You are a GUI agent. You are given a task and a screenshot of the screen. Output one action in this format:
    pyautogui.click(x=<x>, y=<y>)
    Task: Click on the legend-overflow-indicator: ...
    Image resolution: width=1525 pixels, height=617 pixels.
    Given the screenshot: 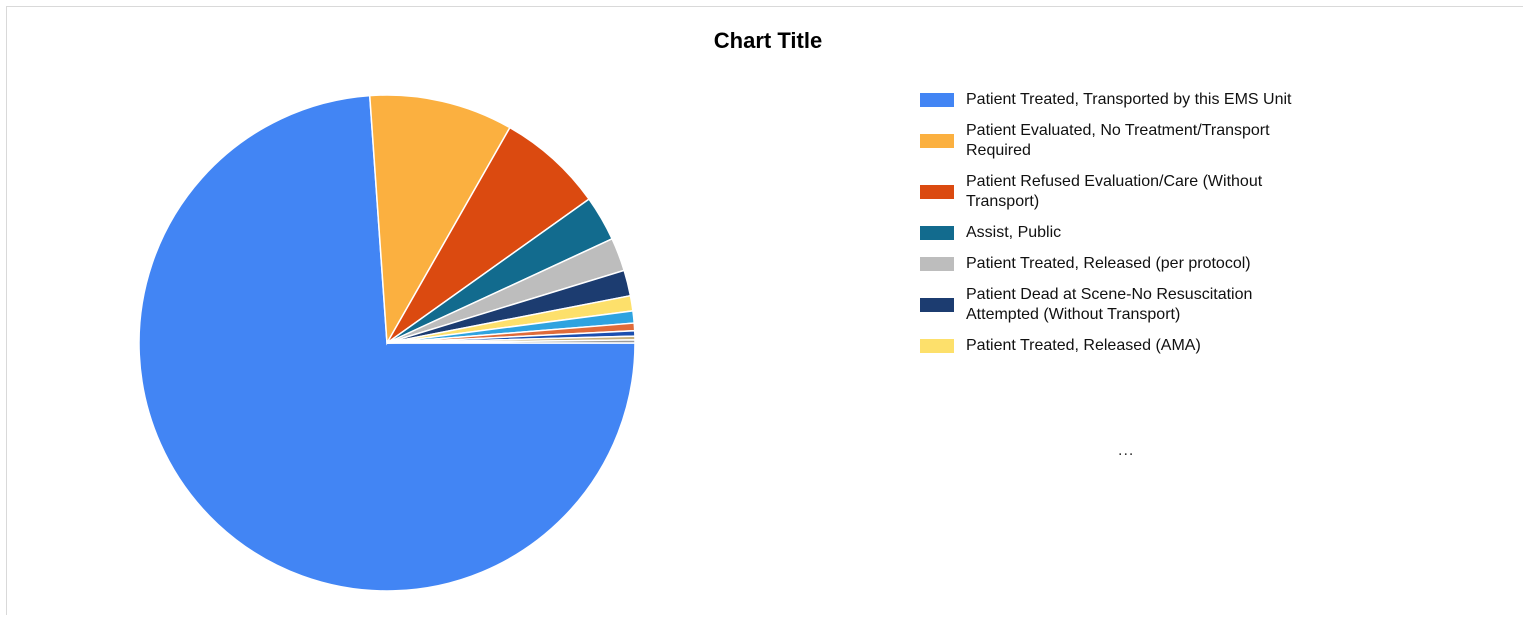 What is the action you would take?
    pyautogui.click(x=1126, y=450)
    